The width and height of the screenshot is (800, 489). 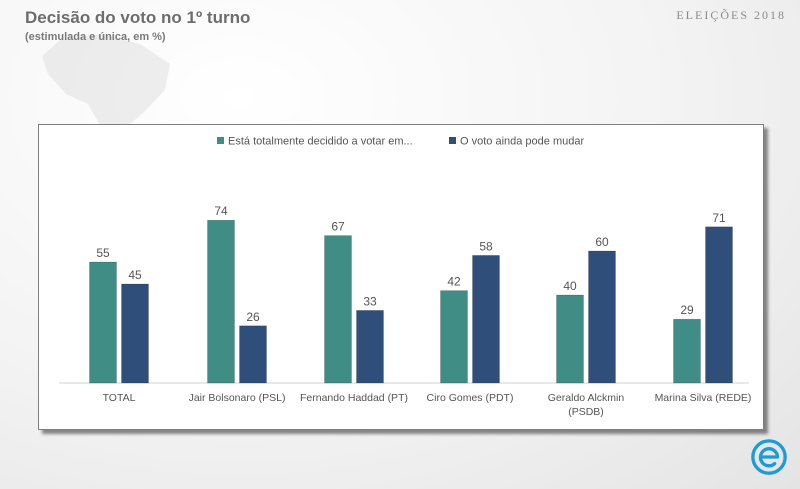 I want to click on data-label: 58, so click(x=486, y=246).